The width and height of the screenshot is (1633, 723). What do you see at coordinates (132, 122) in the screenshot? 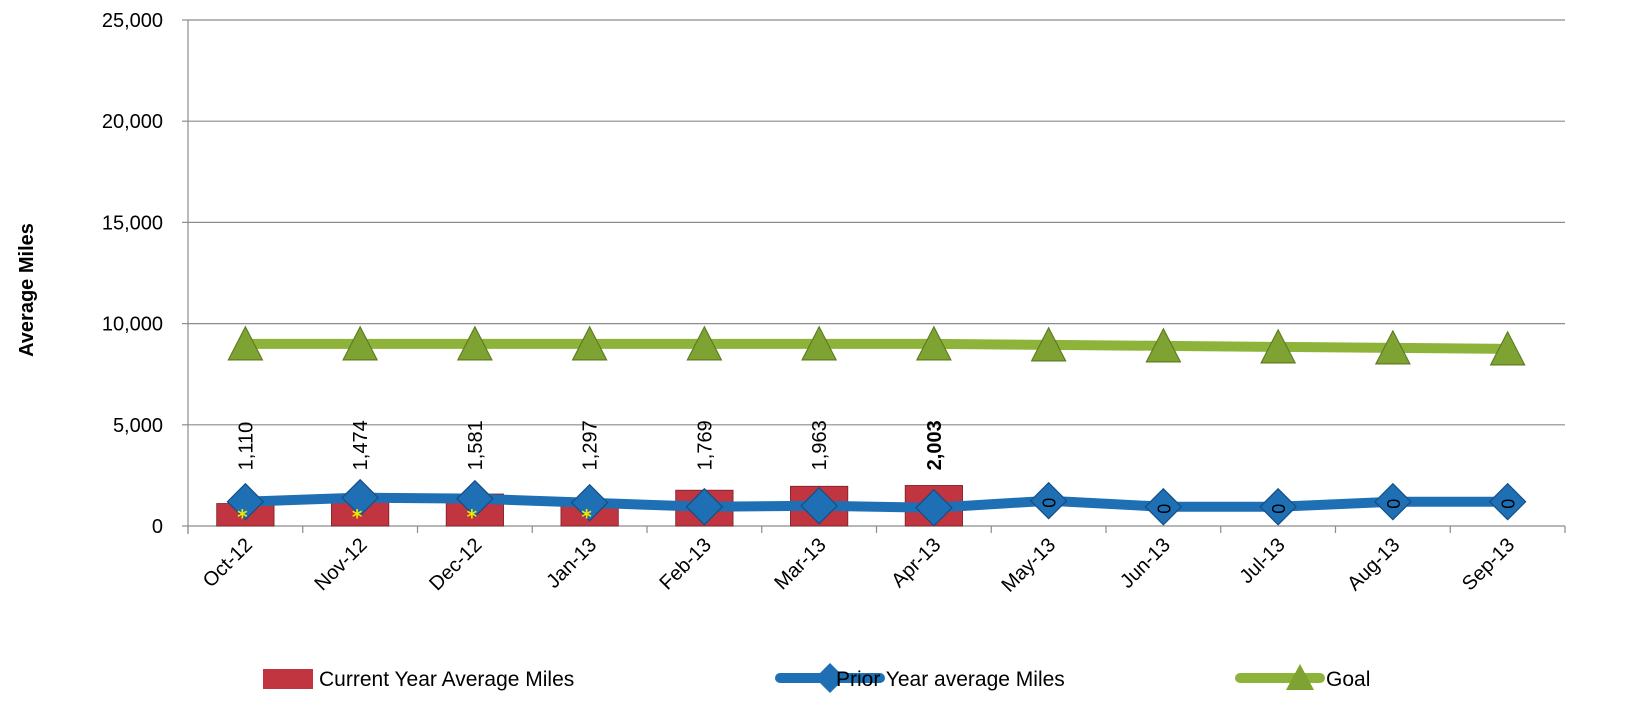
I see `y-tick-label: 20,000` at bounding box center [132, 122].